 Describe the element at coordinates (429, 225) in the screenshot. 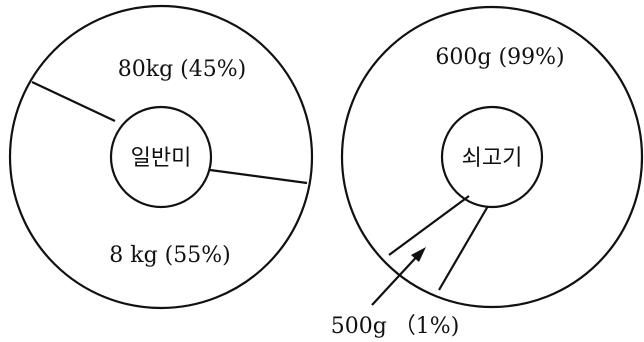

I see `slice-boundary-beef-left` at that location.